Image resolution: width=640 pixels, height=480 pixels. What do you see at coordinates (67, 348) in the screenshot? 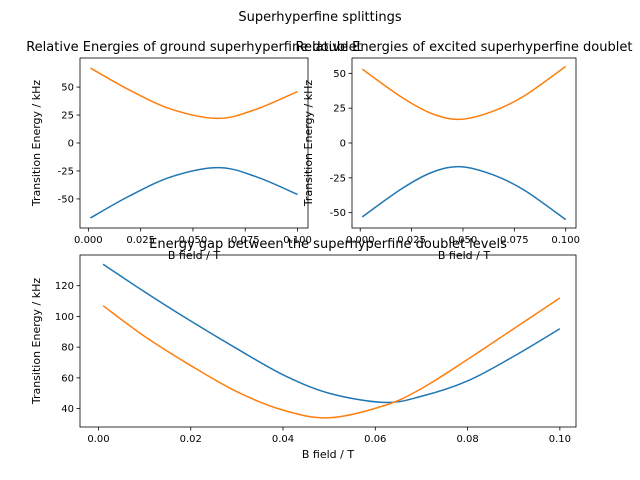
I see `y-tick-label: 80` at bounding box center [67, 348].